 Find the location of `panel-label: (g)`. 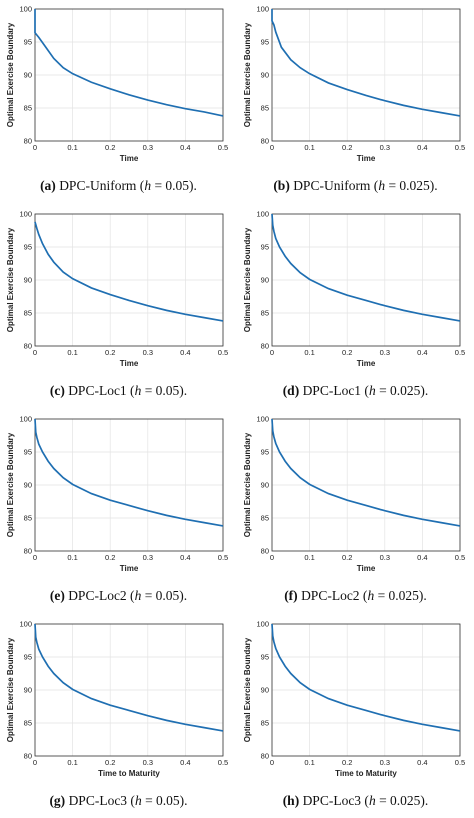

panel-label: (g) is located at coordinates (57, 800).